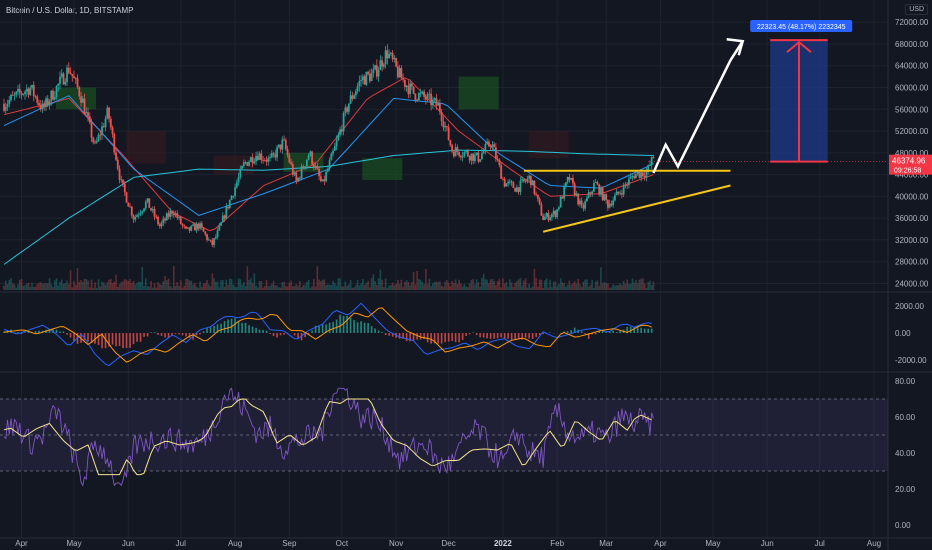 The width and height of the screenshot is (932, 550). Describe the element at coordinates (912, 22) in the screenshot. I see `price-tick-label: 72000.00` at that location.